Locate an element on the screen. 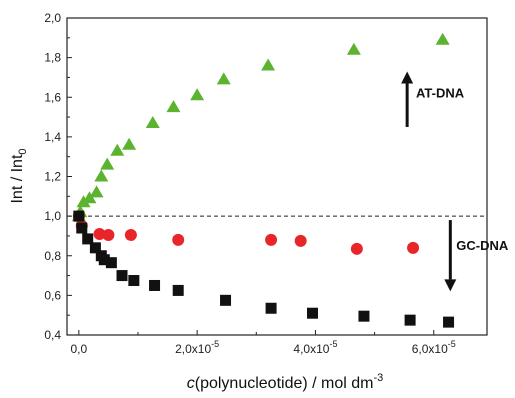 The width and height of the screenshot is (515, 398). y-tick-label: 0,4 is located at coordinates (52, 335).